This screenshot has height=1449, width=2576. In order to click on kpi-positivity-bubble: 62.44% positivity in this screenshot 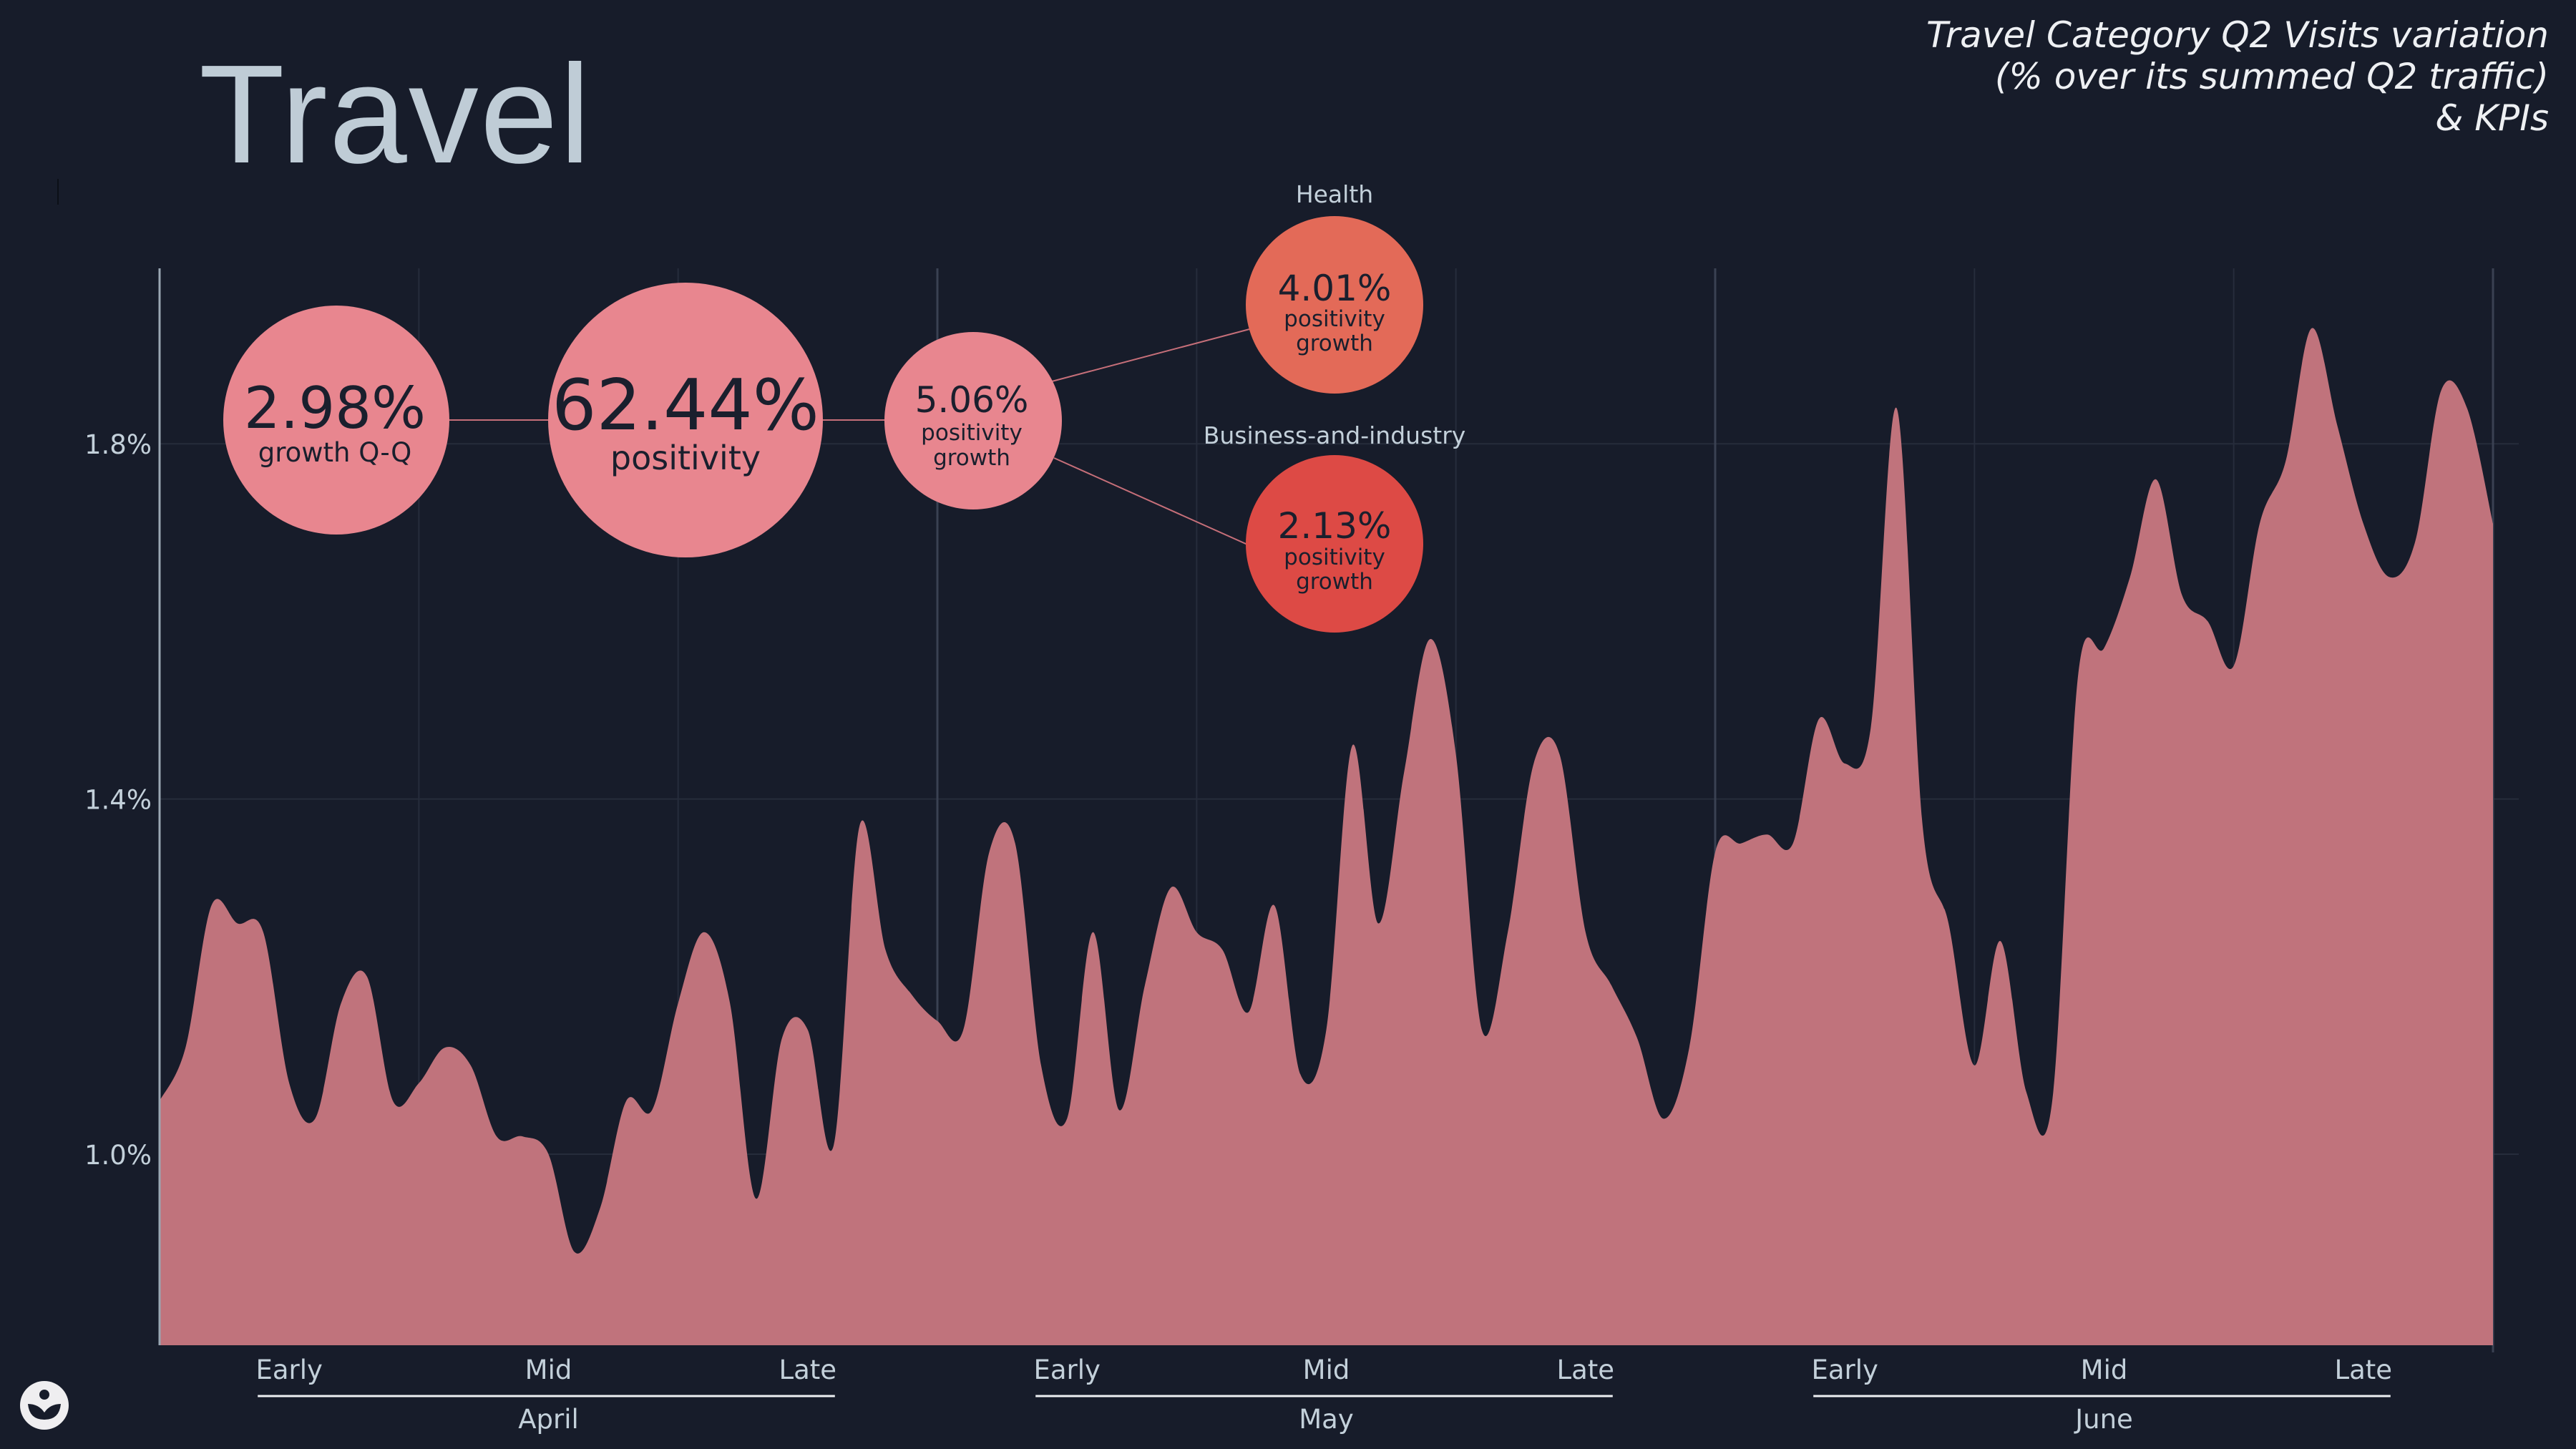, I will do `click(685, 420)`.